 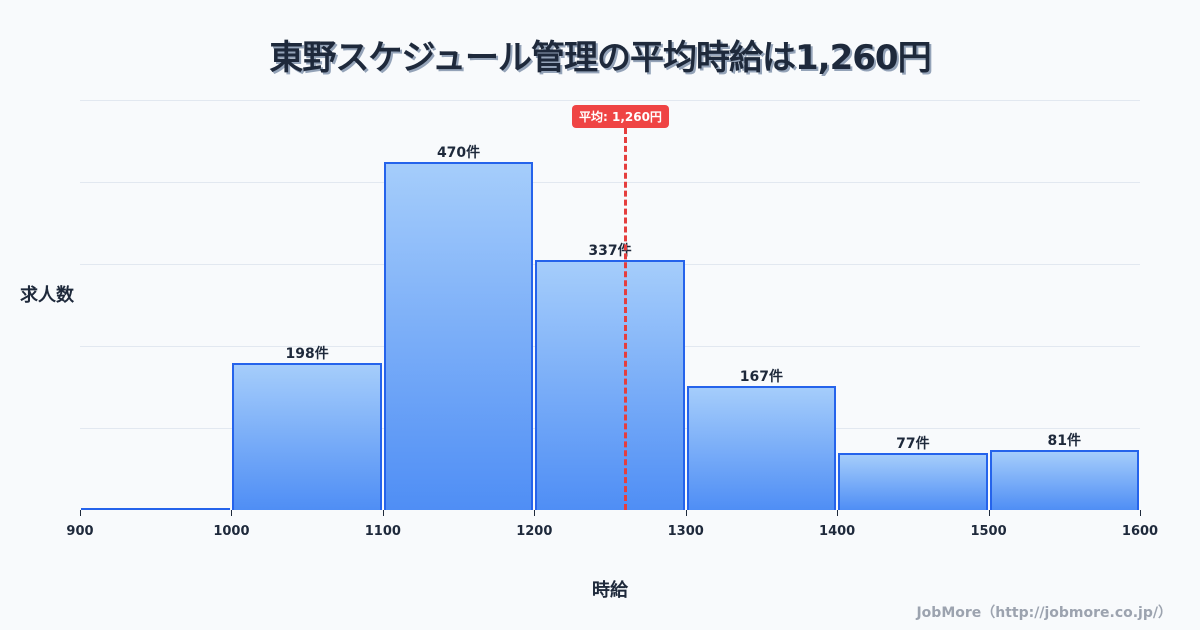 What do you see at coordinates (1064, 441) in the screenshot?
I see `bar-value-label: 81件` at bounding box center [1064, 441].